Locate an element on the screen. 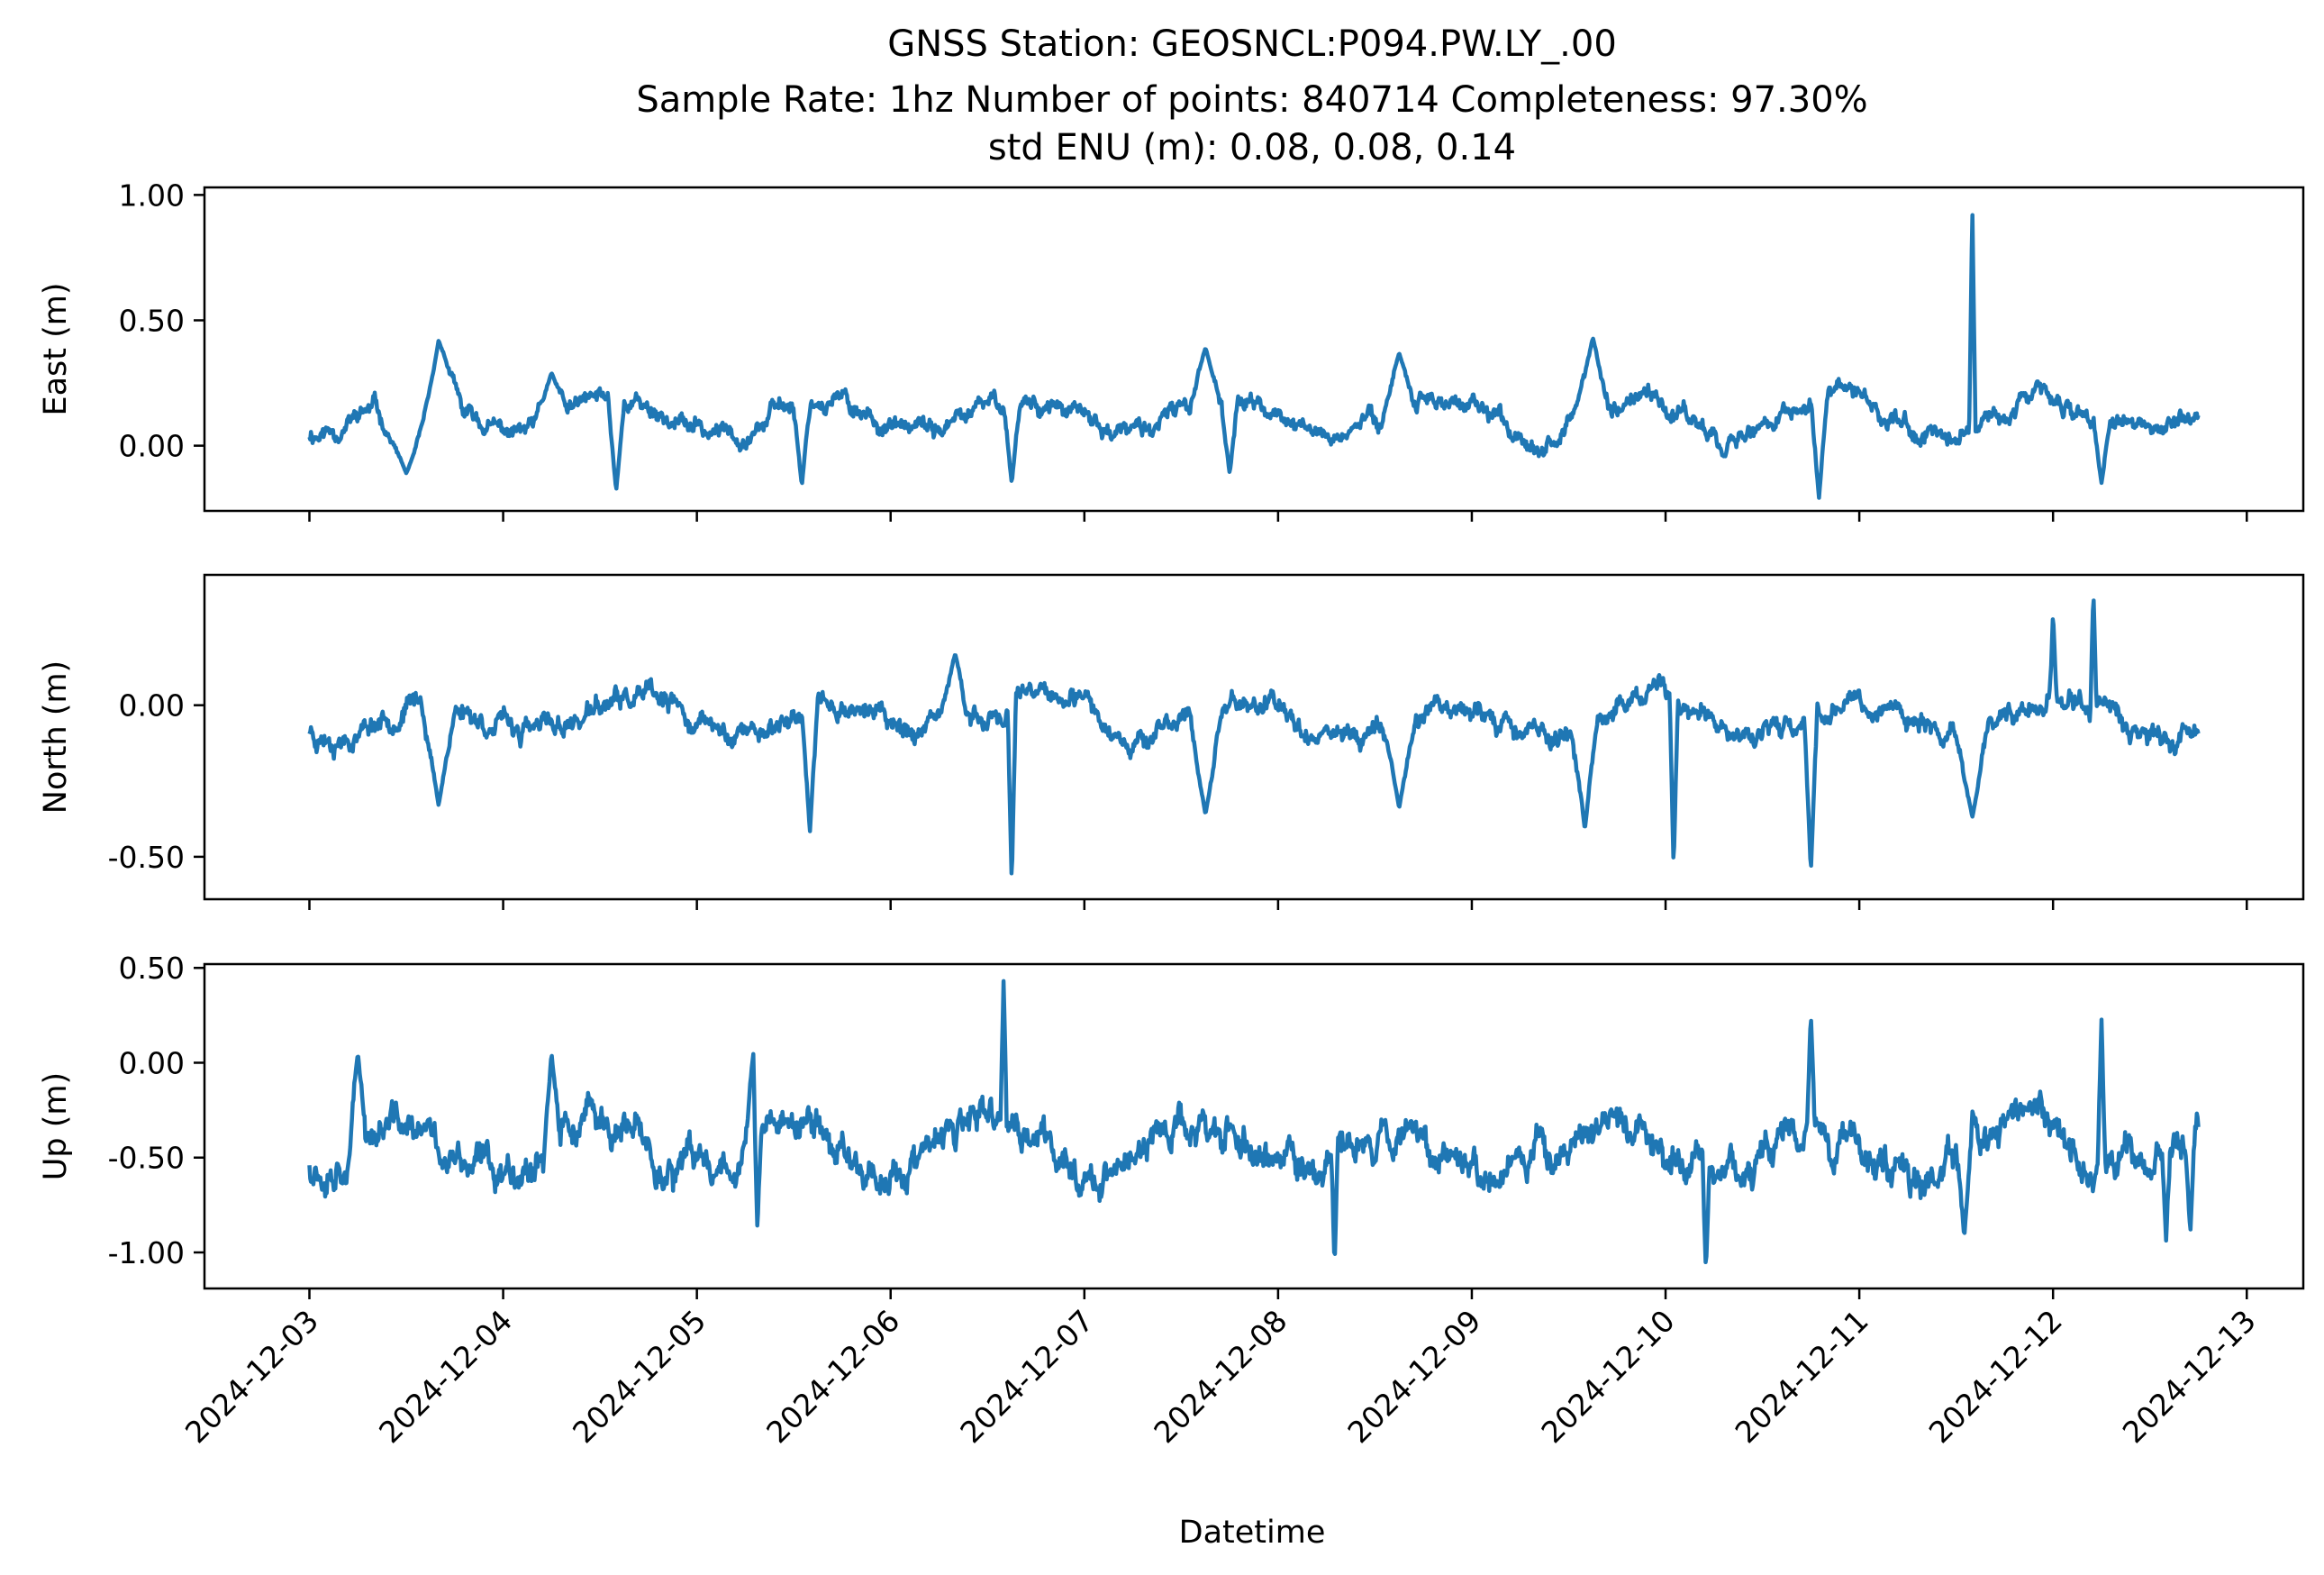 The height and width of the screenshot is (1575, 2324). y-axis-label: East (m) is located at coordinates (56, 348).